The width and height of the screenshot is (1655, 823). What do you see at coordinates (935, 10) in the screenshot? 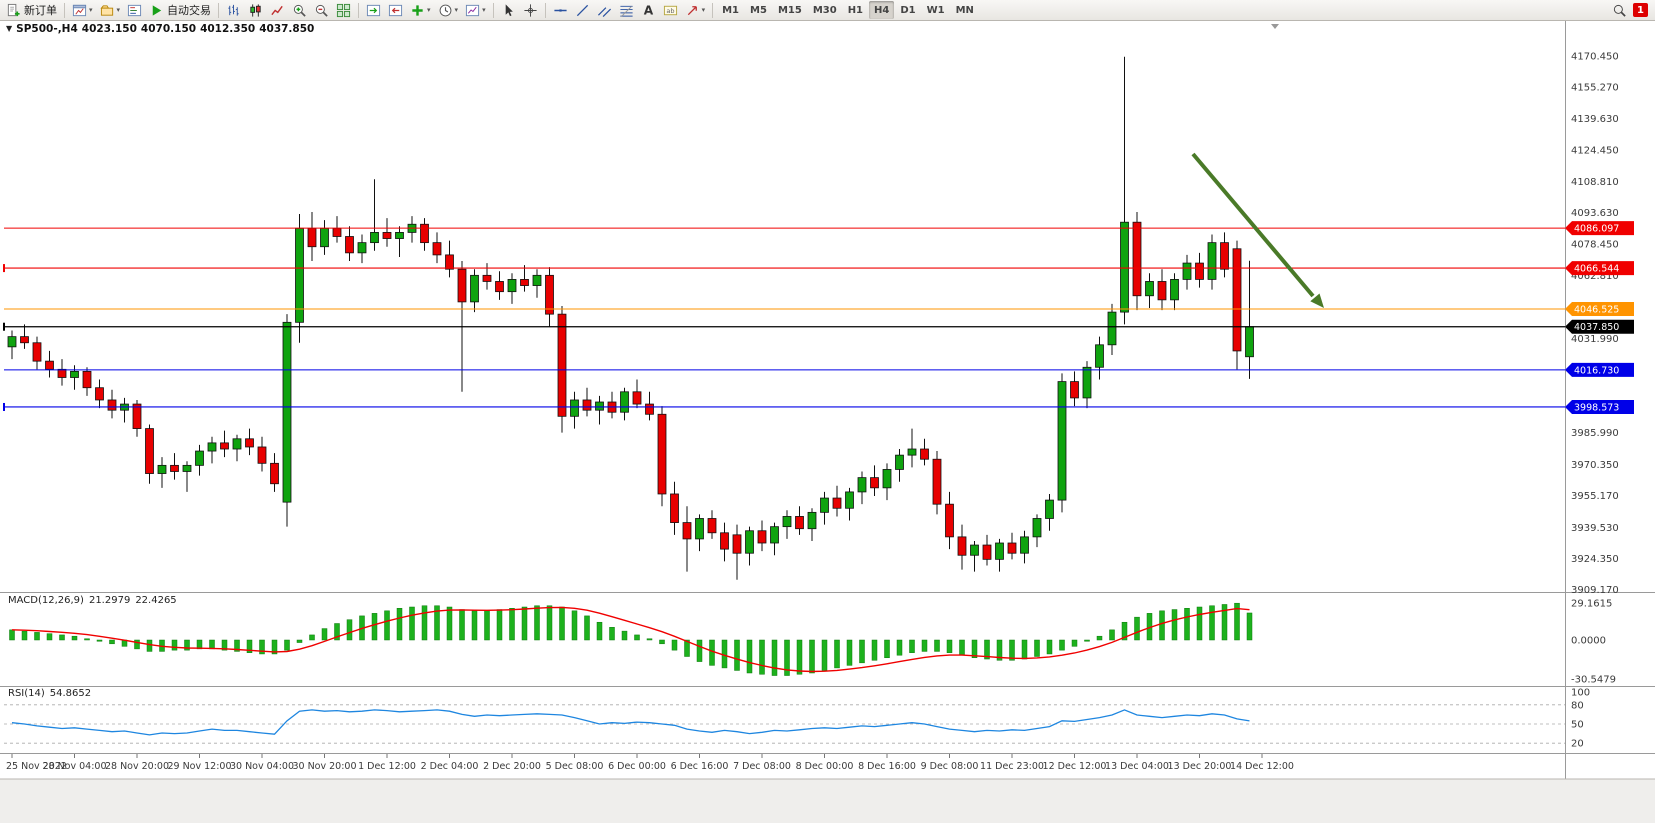
I see `timeframe-w1: W1` at bounding box center [935, 10].